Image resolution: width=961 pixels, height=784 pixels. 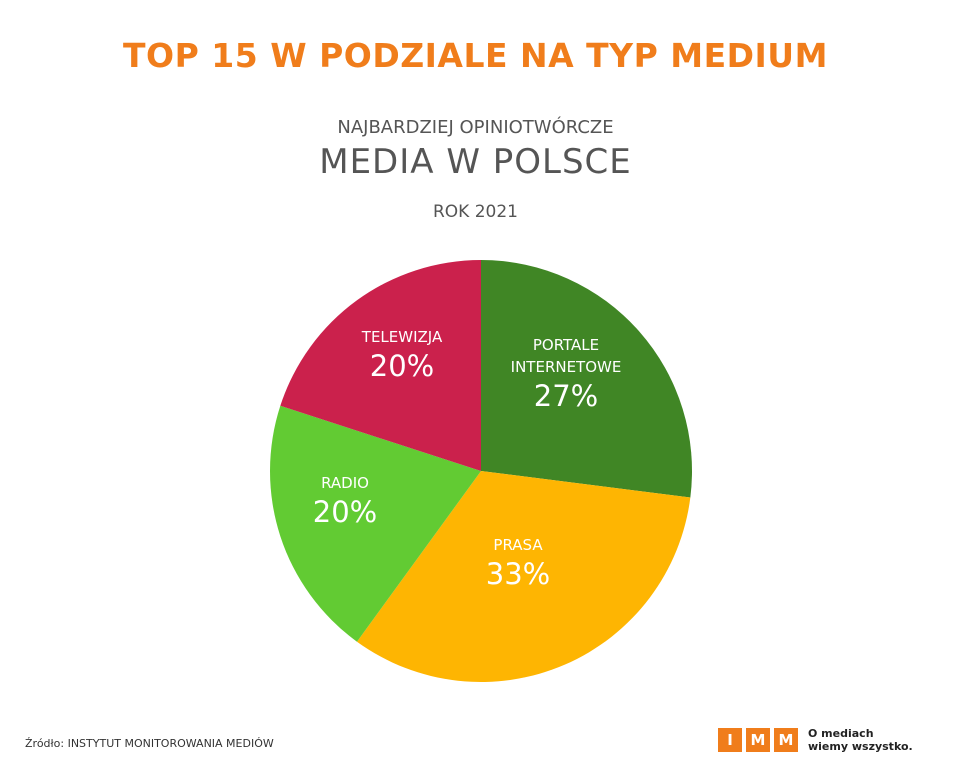 What do you see at coordinates (475, 55) in the screenshot?
I see `main-title: TOP 15 W PODZIALE NA TYP MEDIUM` at bounding box center [475, 55].